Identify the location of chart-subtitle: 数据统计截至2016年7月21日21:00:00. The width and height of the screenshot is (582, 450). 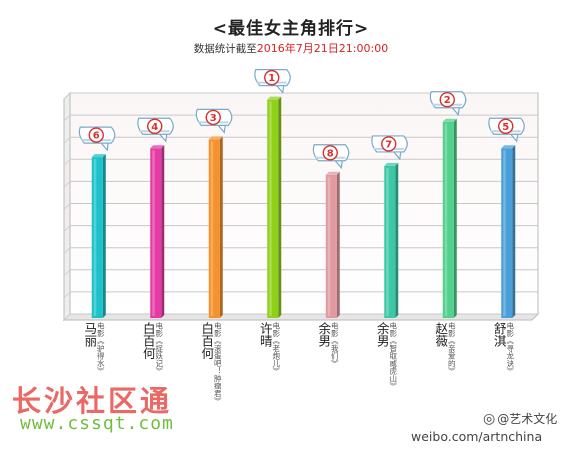
(291, 48).